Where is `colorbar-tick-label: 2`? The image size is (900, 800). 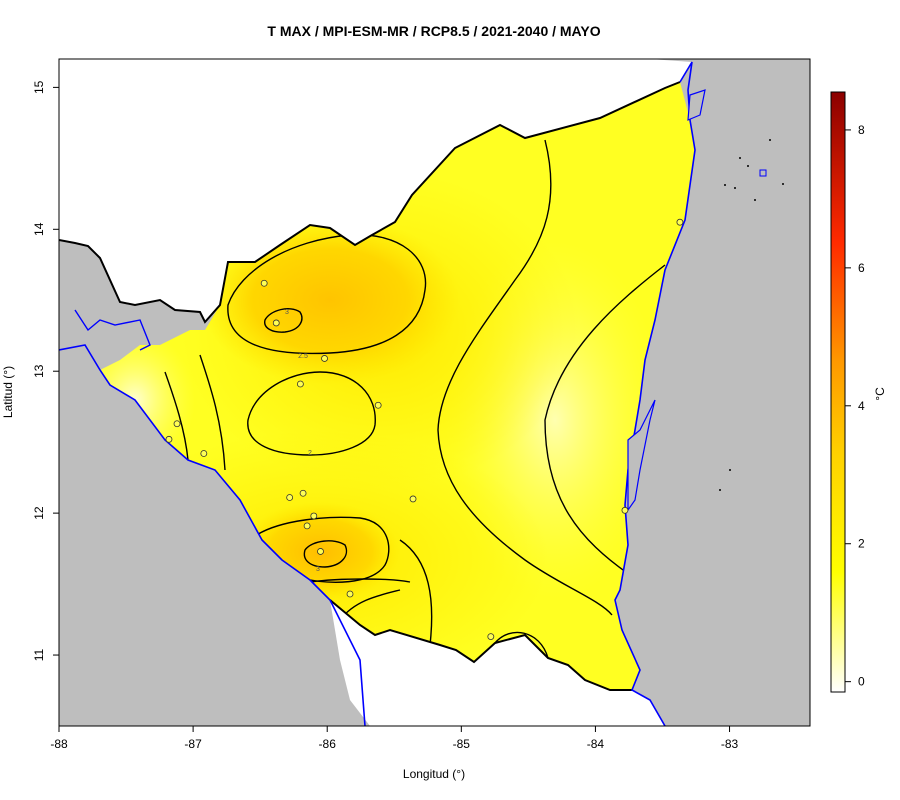 colorbar-tick-label: 2 is located at coordinates (861, 544).